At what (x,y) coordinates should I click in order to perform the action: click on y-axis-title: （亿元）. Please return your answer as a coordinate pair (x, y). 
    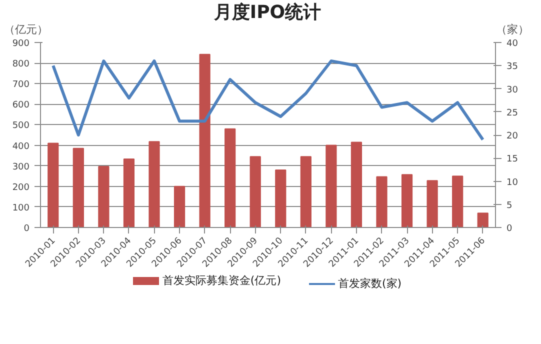
    Looking at the image, I should click on (26, 30).